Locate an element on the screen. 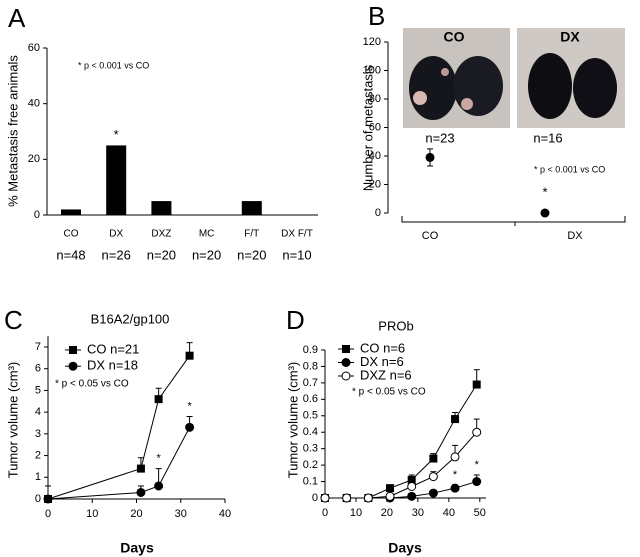 The image size is (640, 557). lung-lobe is located at coordinates (433, 88).